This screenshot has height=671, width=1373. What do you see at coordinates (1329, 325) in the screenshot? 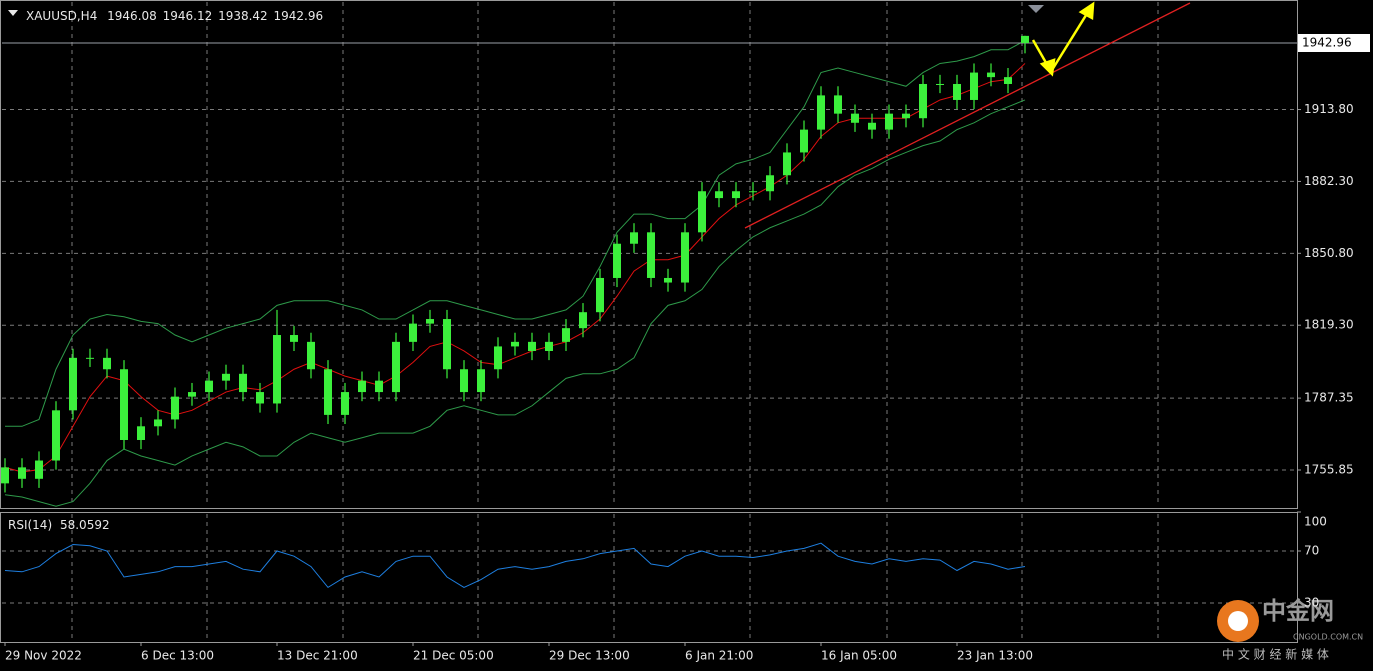
I see `y-tick-label: 1819.30` at bounding box center [1329, 325].